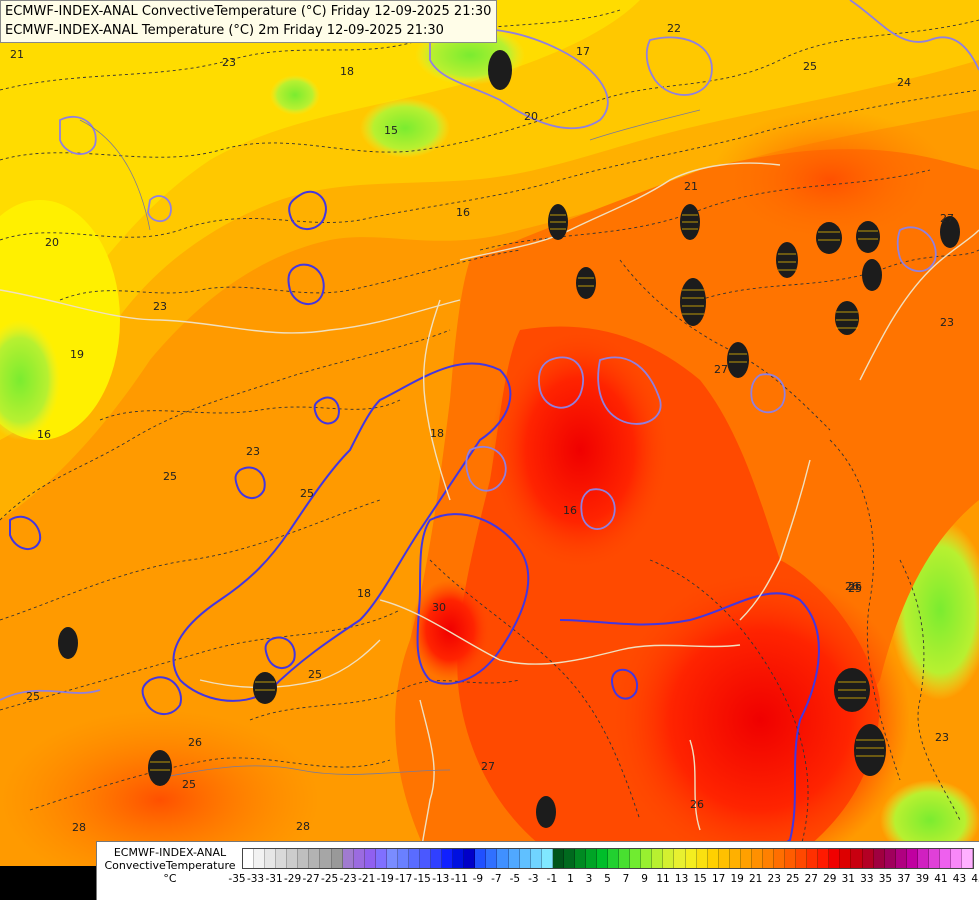 Image resolution: width=979 pixels, height=900 pixels. What do you see at coordinates (830, 879) in the screenshot?
I see `scale-tick-label: 29` at bounding box center [830, 879].